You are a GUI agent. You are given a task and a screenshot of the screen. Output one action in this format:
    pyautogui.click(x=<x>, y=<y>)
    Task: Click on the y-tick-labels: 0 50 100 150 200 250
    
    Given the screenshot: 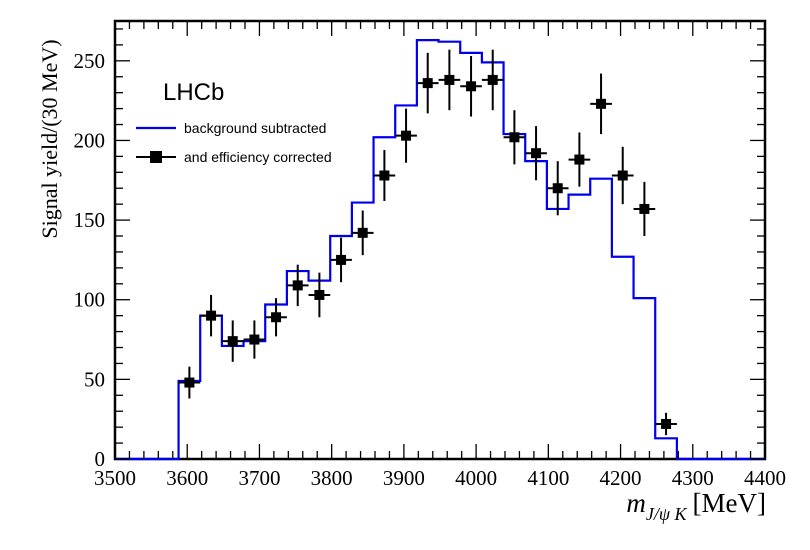 What is the action you would take?
    pyautogui.click(x=90, y=260)
    